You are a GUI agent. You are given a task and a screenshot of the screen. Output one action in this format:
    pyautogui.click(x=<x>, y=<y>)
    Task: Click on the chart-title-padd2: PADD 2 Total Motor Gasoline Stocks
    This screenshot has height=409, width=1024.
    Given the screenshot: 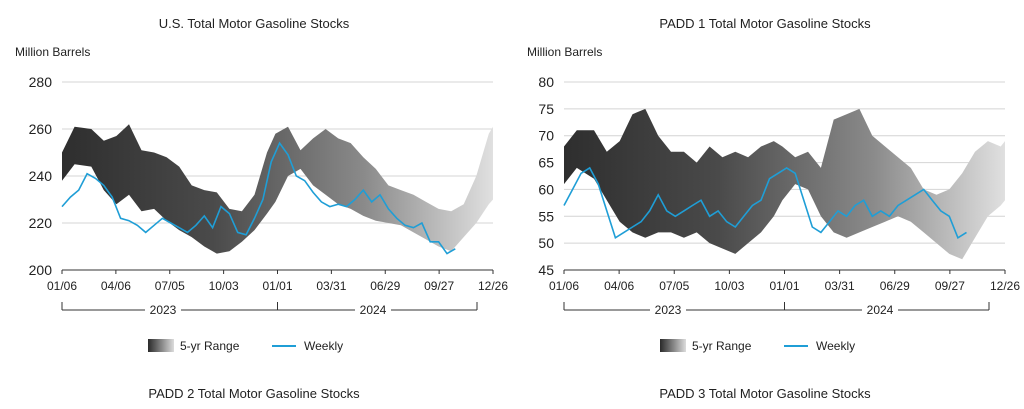 What is the action you would take?
    pyautogui.click(x=254, y=393)
    